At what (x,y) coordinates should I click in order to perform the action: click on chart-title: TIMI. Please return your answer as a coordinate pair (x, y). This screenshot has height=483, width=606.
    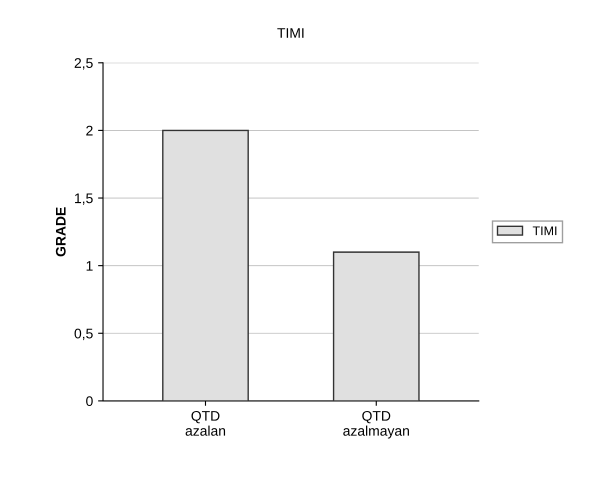
    Looking at the image, I should click on (290, 33).